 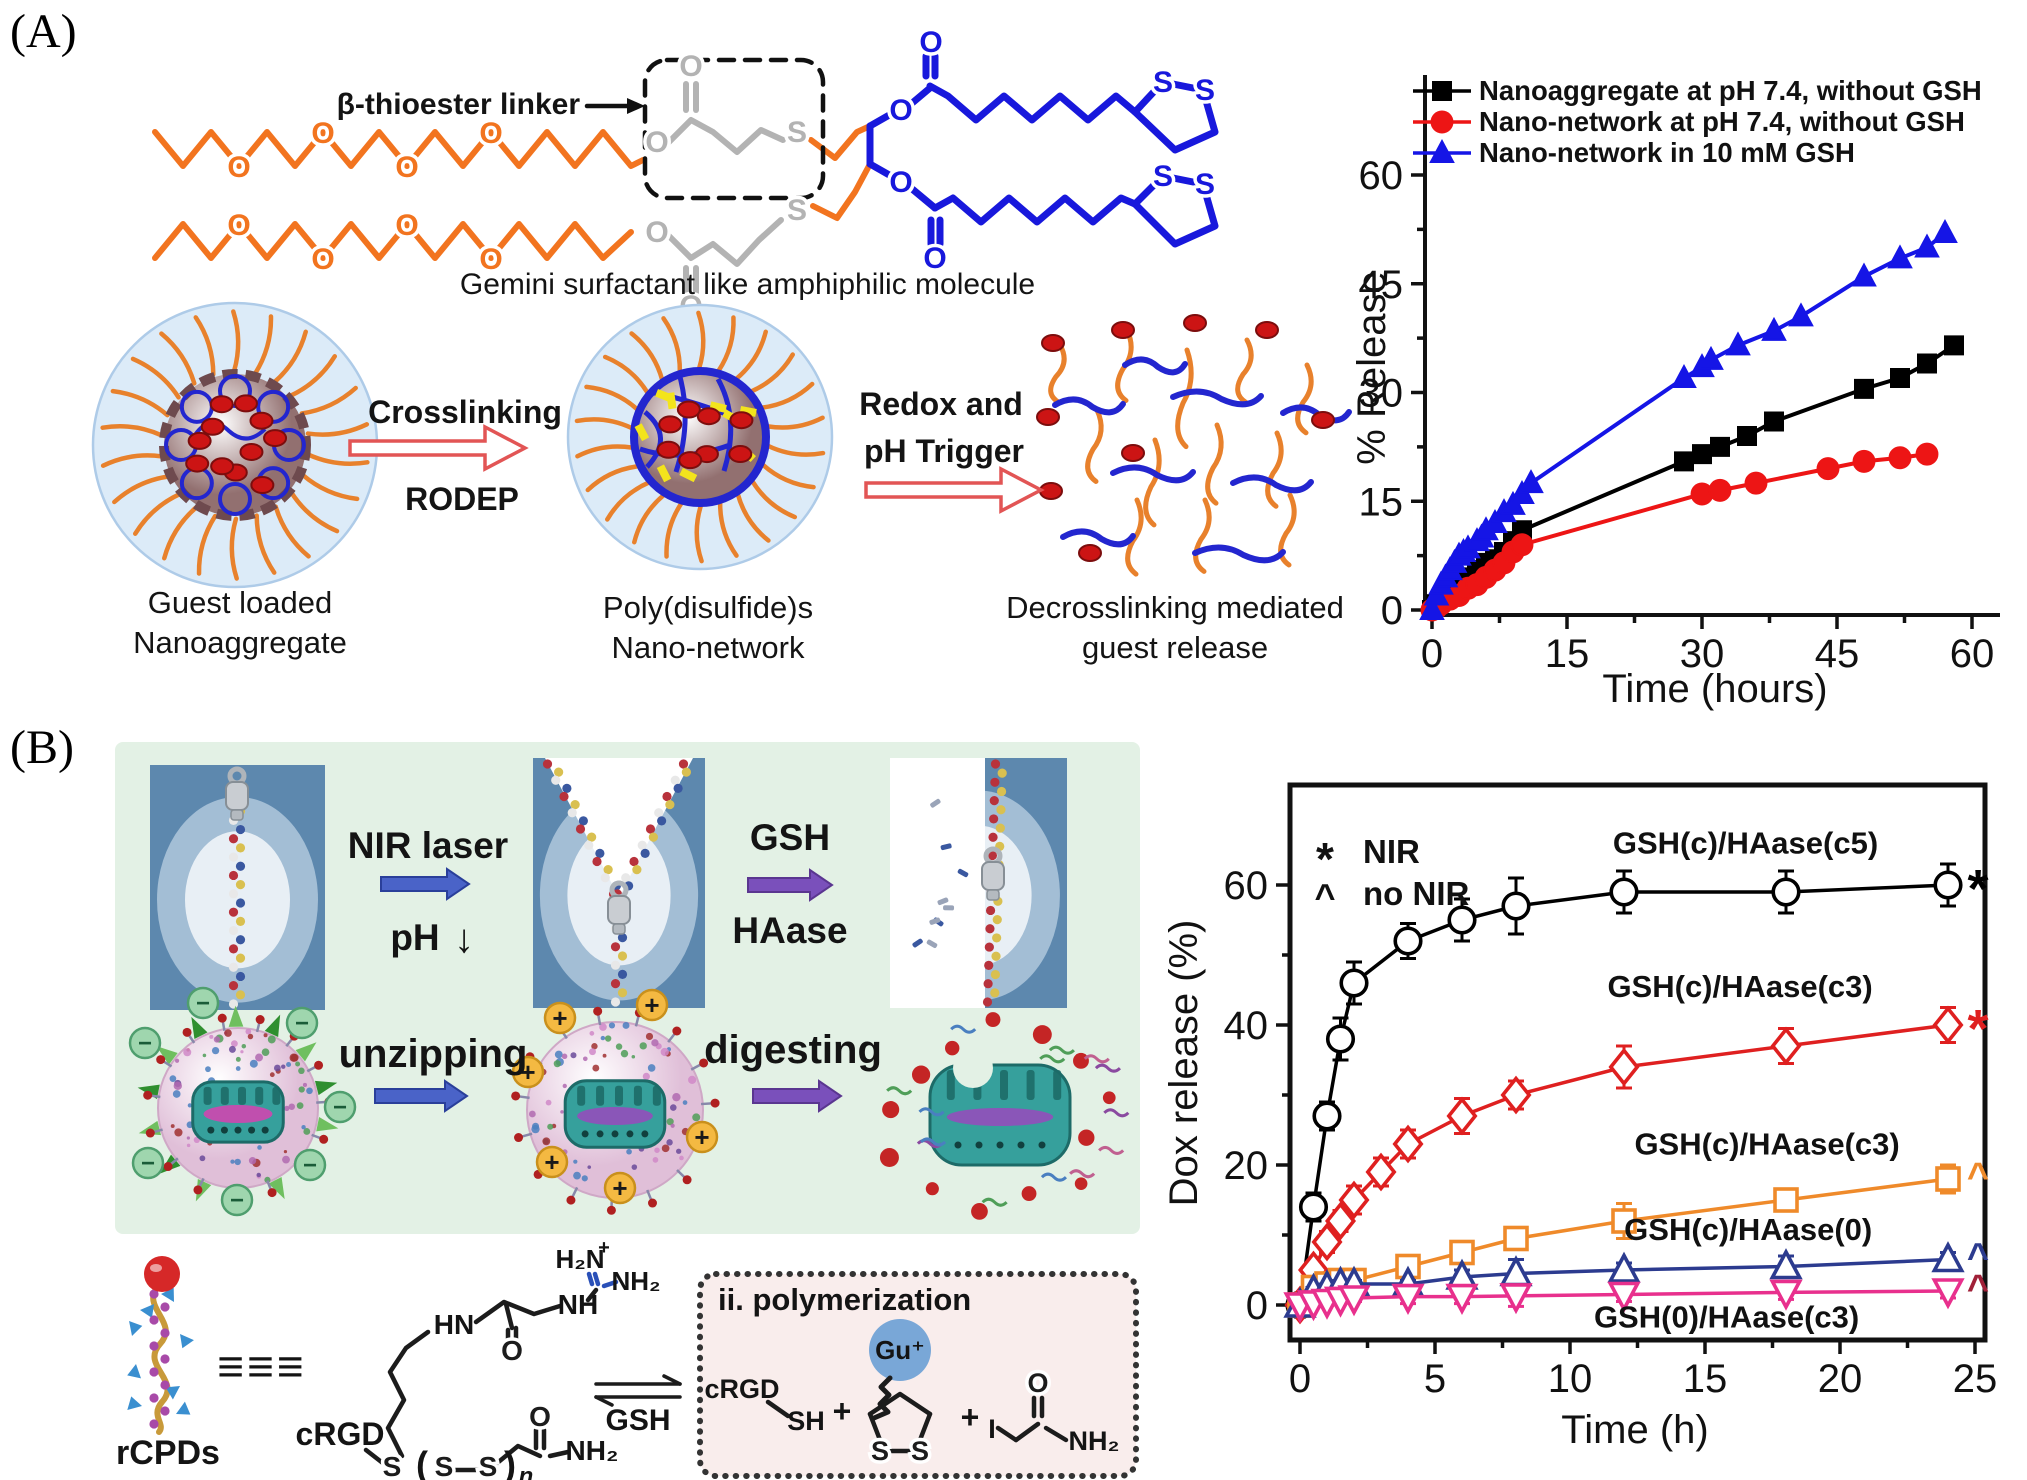 What do you see at coordinates (1977, 889) in the screenshot?
I see `series-end-symbol: *` at bounding box center [1977, 889].